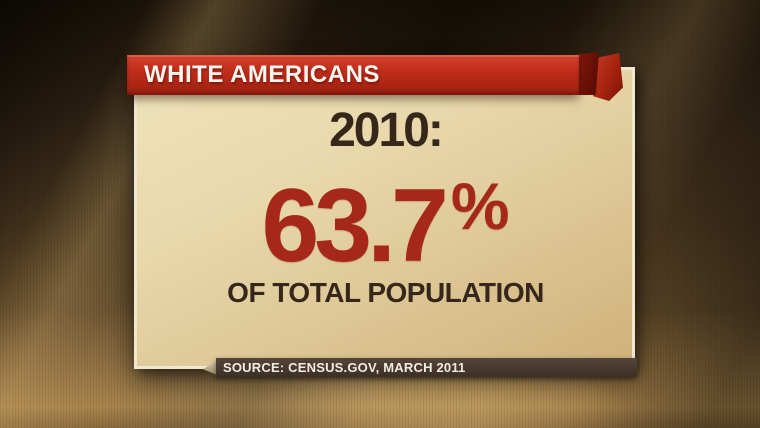 The height and width of the screenshot is (428, 760). I want to click on banner-title: WHITE AMERICANS, so click(262, 74).